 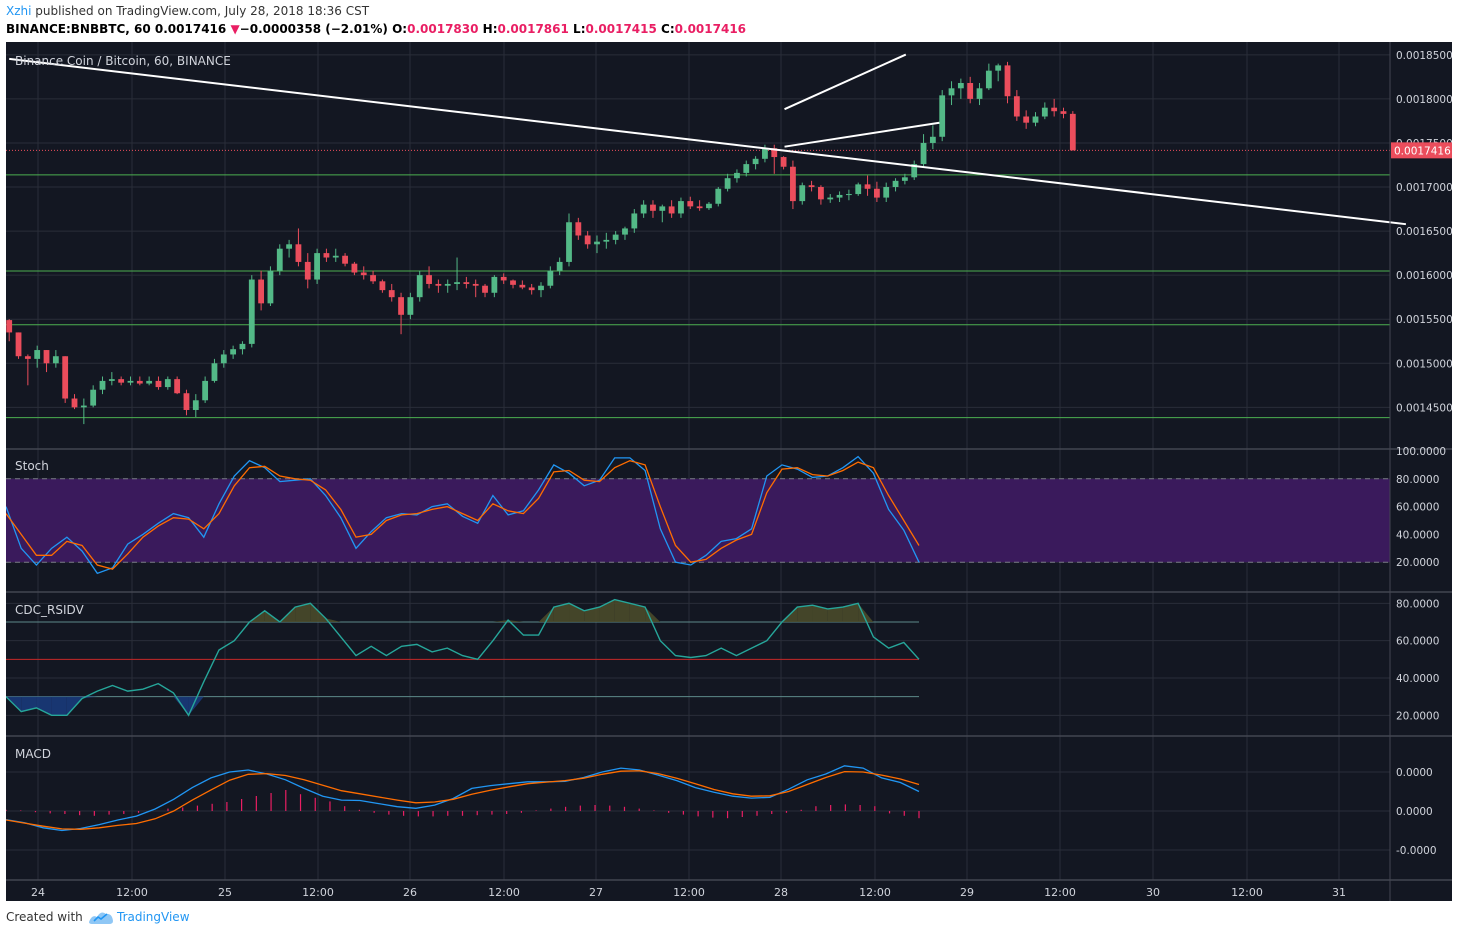 I want to click on author-link: Xzhi, so click(x=19, y=11).